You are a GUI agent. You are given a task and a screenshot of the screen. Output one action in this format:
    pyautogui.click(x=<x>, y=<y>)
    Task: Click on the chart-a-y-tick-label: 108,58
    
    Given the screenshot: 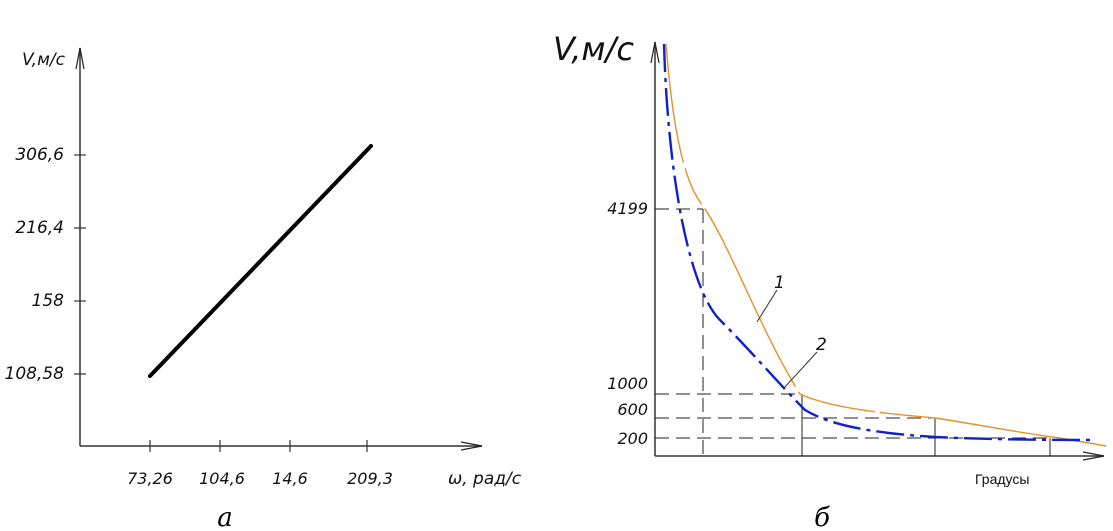 What is the action you would take?
    pyautogui.click(x=35, y=374)
    